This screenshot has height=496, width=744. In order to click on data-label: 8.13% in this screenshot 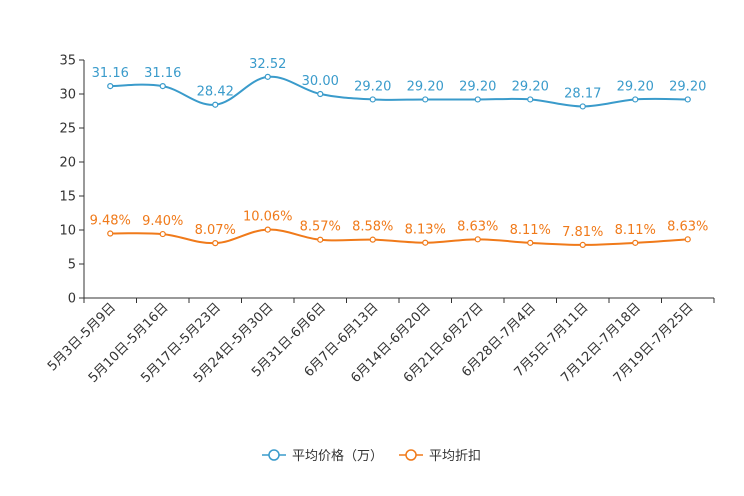, I will do `click(425, 230)`.